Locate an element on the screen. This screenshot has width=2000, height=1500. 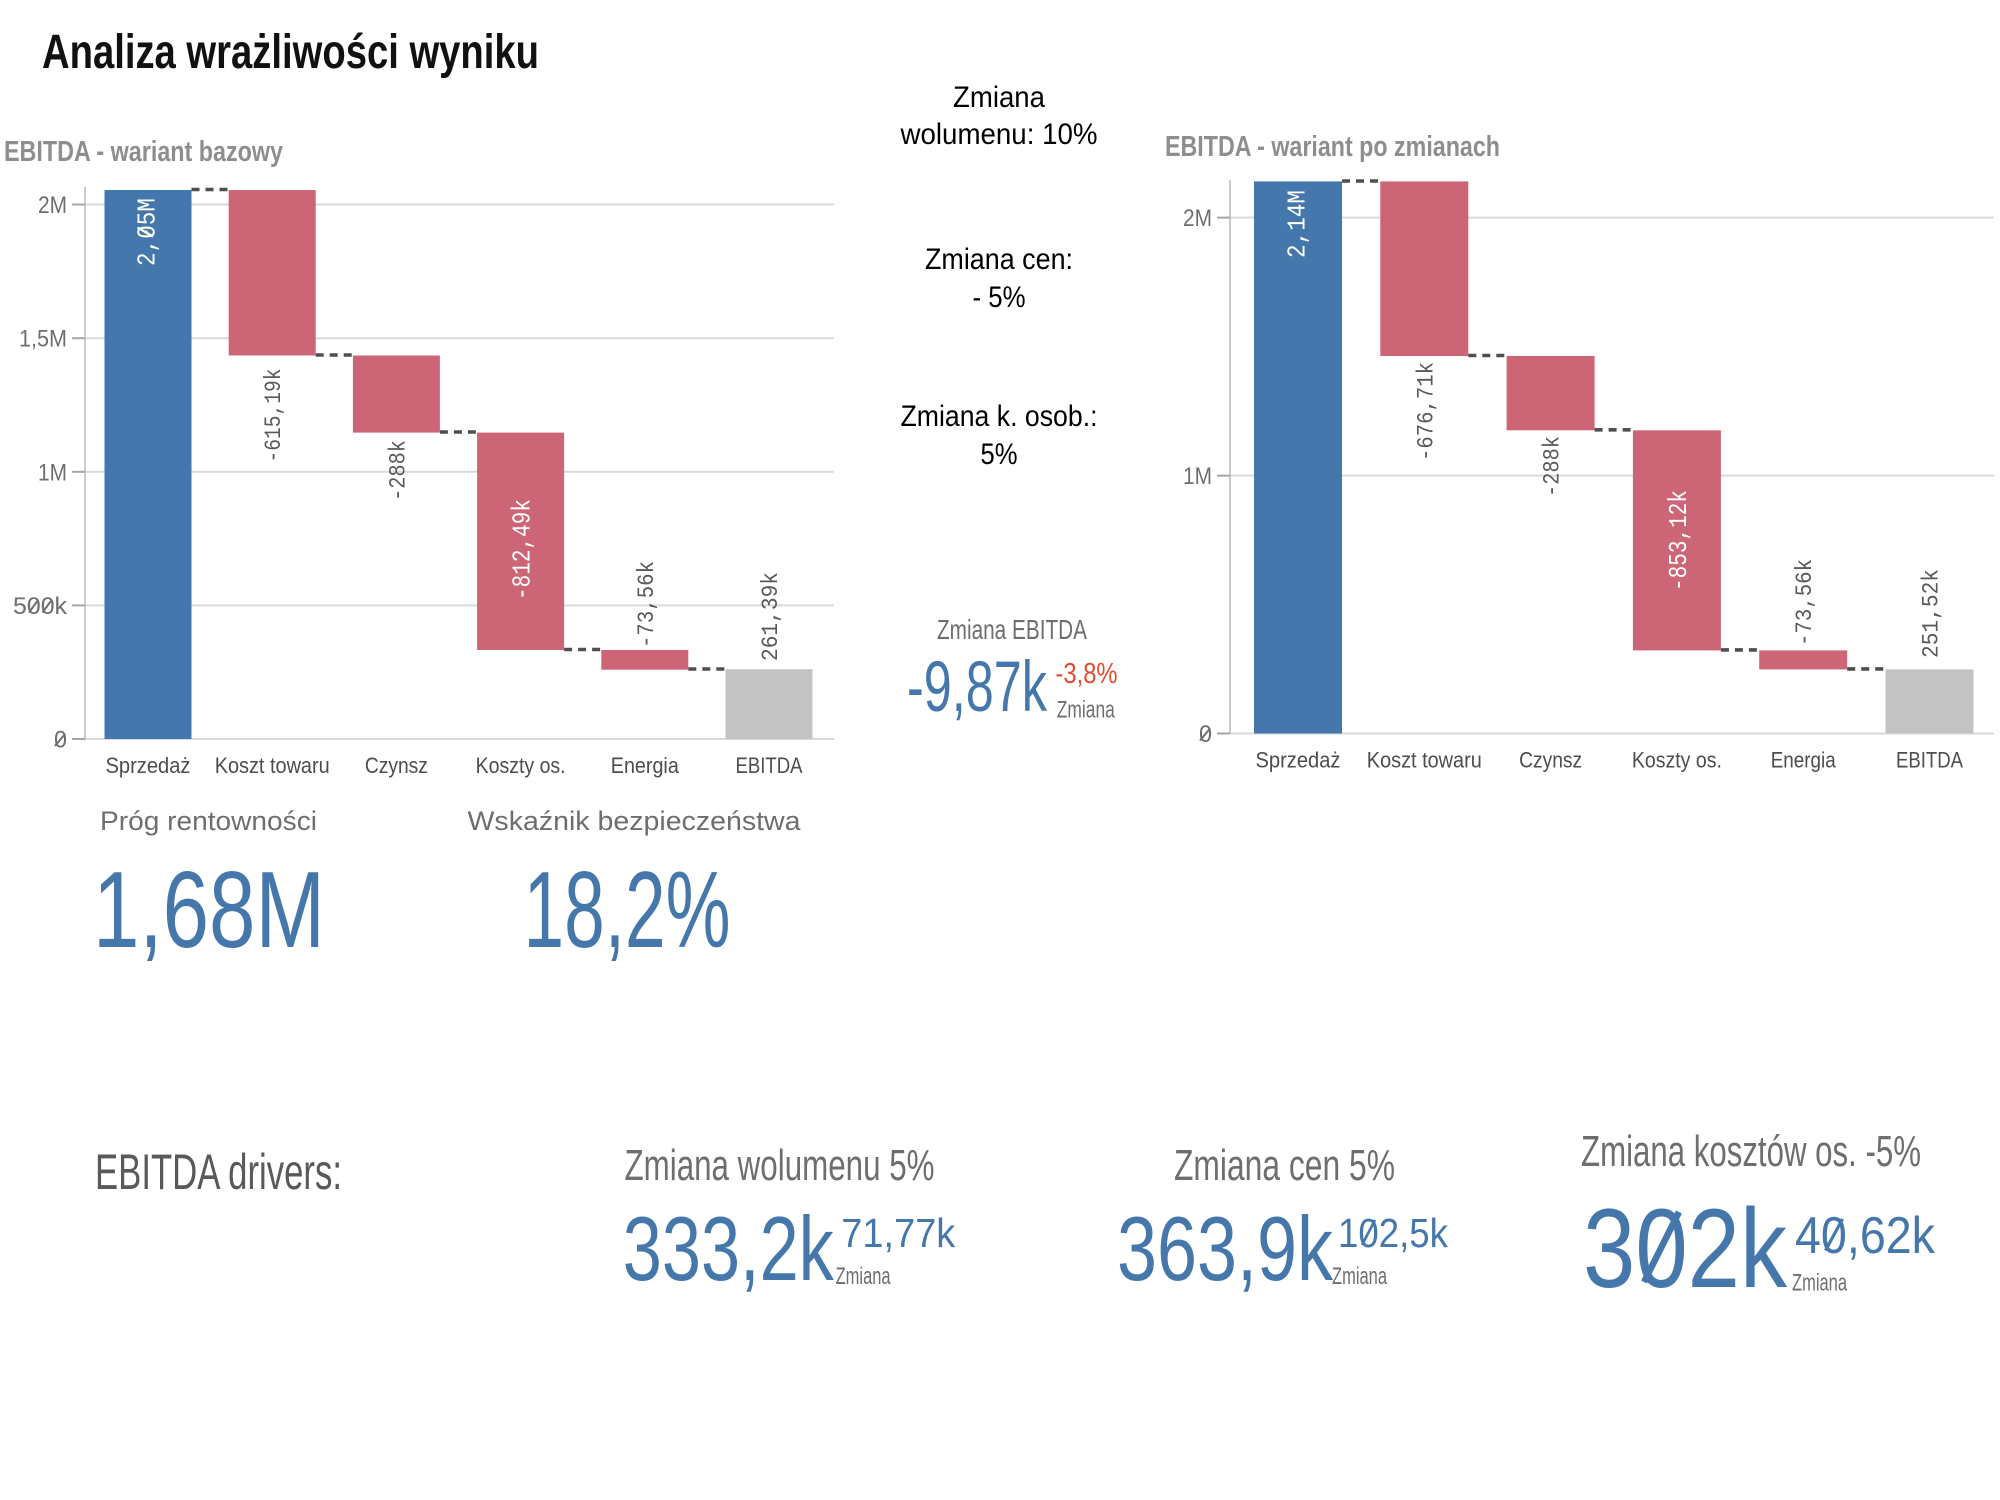
svg-text: 302k is located at coordinates (1685, 1248).